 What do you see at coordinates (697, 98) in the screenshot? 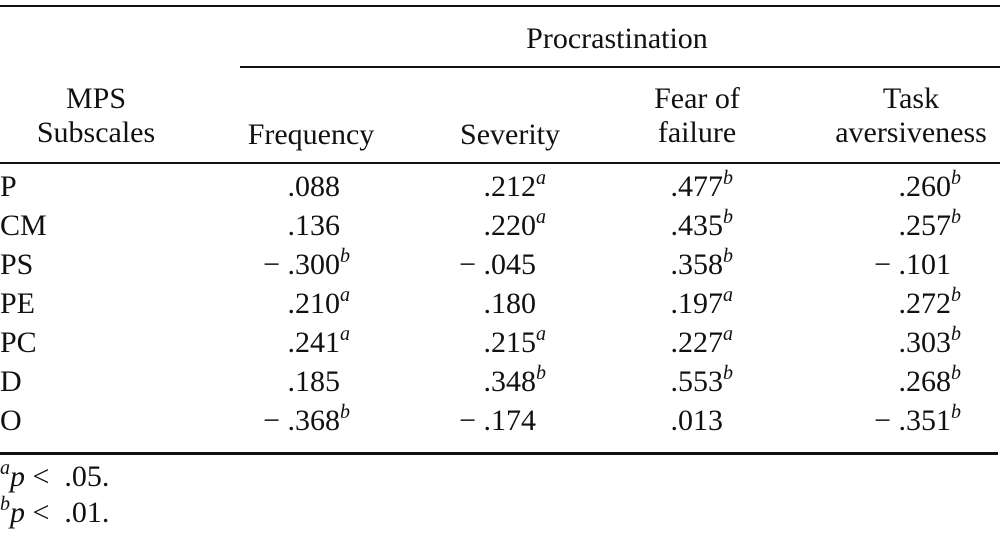
I see `header-line-1: Fear of` at bounding box center [697, 98].